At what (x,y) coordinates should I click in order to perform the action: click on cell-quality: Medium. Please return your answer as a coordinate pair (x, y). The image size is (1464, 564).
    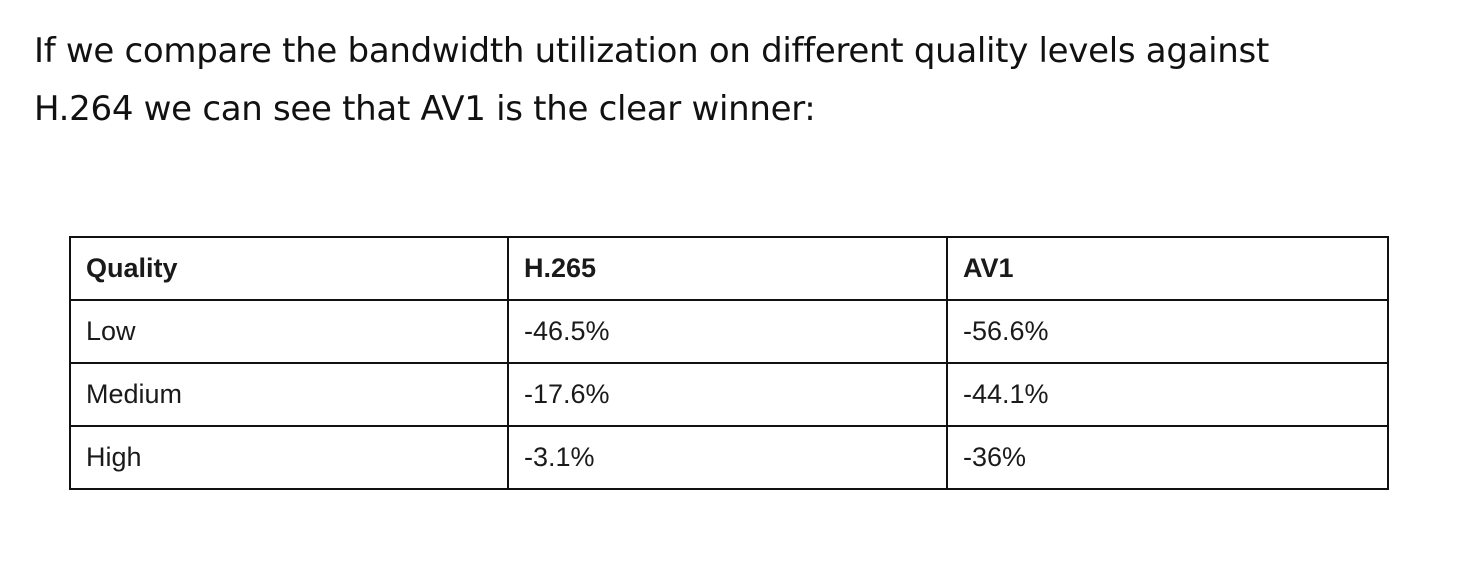
    Looking at the image, I should click on (289, 394).